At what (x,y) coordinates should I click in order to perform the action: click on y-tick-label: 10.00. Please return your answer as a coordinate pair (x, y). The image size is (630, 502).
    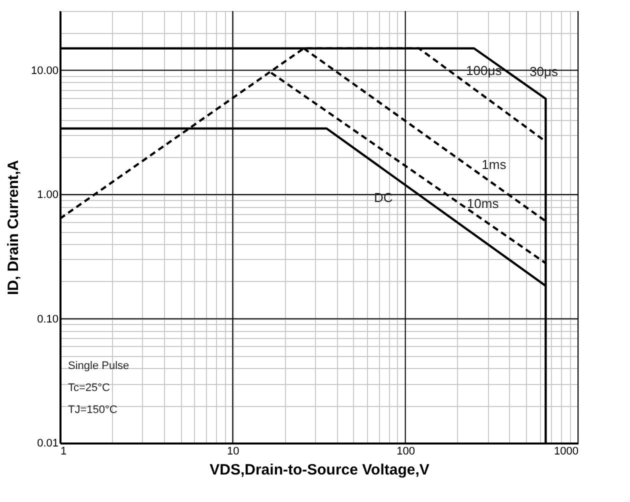
    Looking at the image, I should click on (44, 70).